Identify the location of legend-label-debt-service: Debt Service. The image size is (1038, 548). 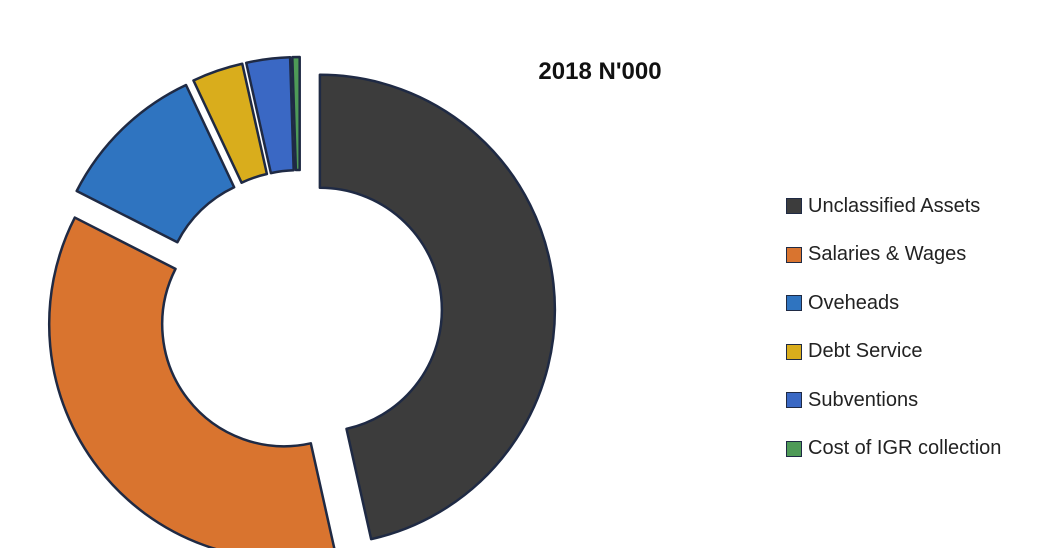
(865, 351).